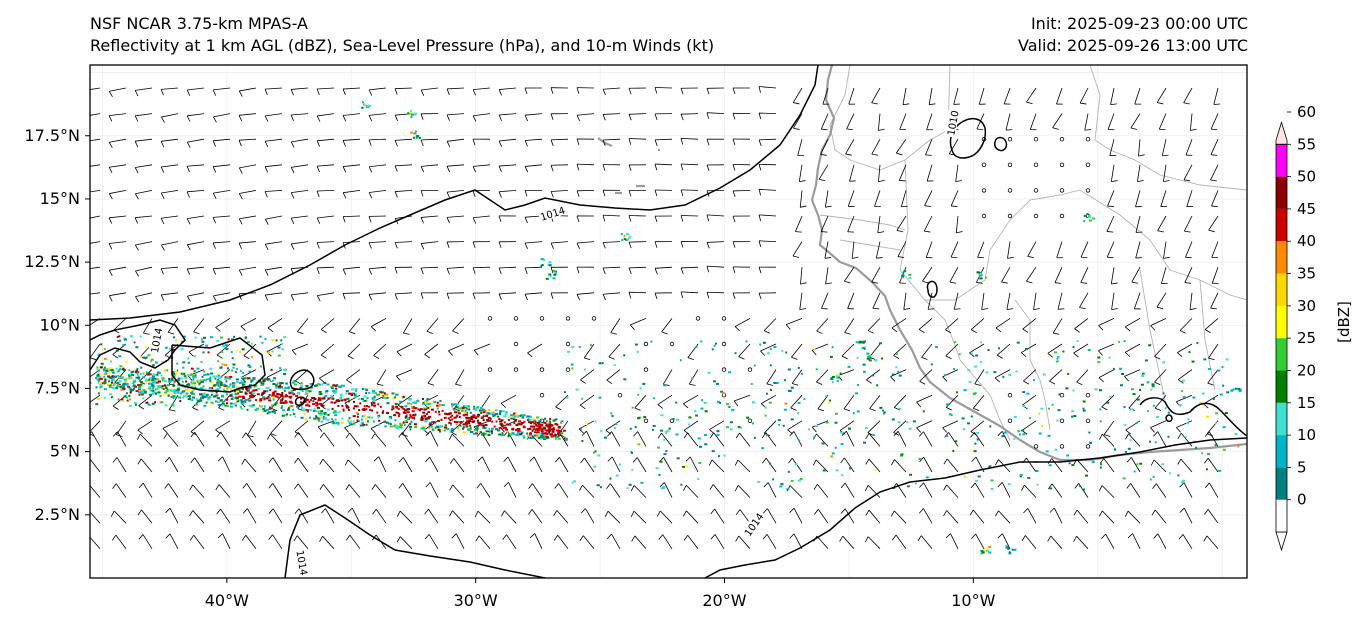  What do you see at coordinates (890, 118) in the screenshot?
I see `border-mauritania-mali` at bounding box center [890, 118].